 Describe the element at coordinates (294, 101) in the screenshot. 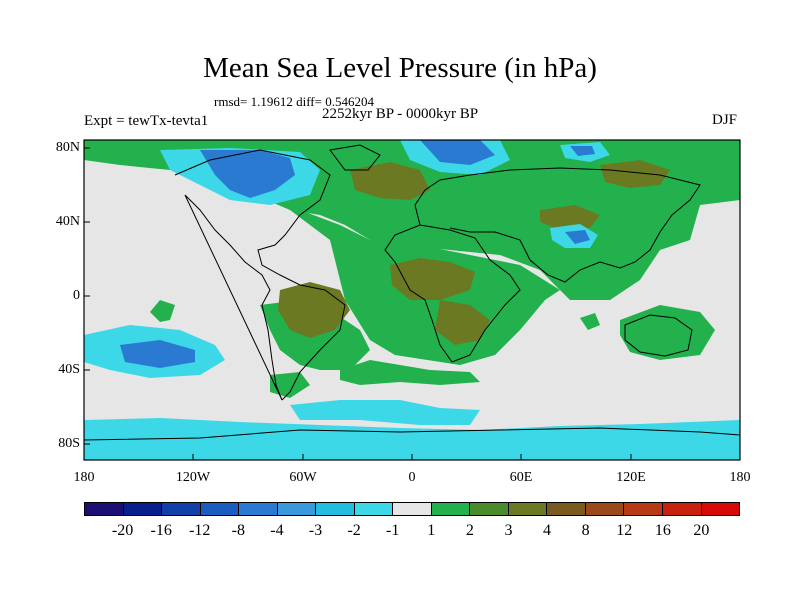

I see `stats-label: rmsd= 1.19612 diff= 0.546204` at that location.